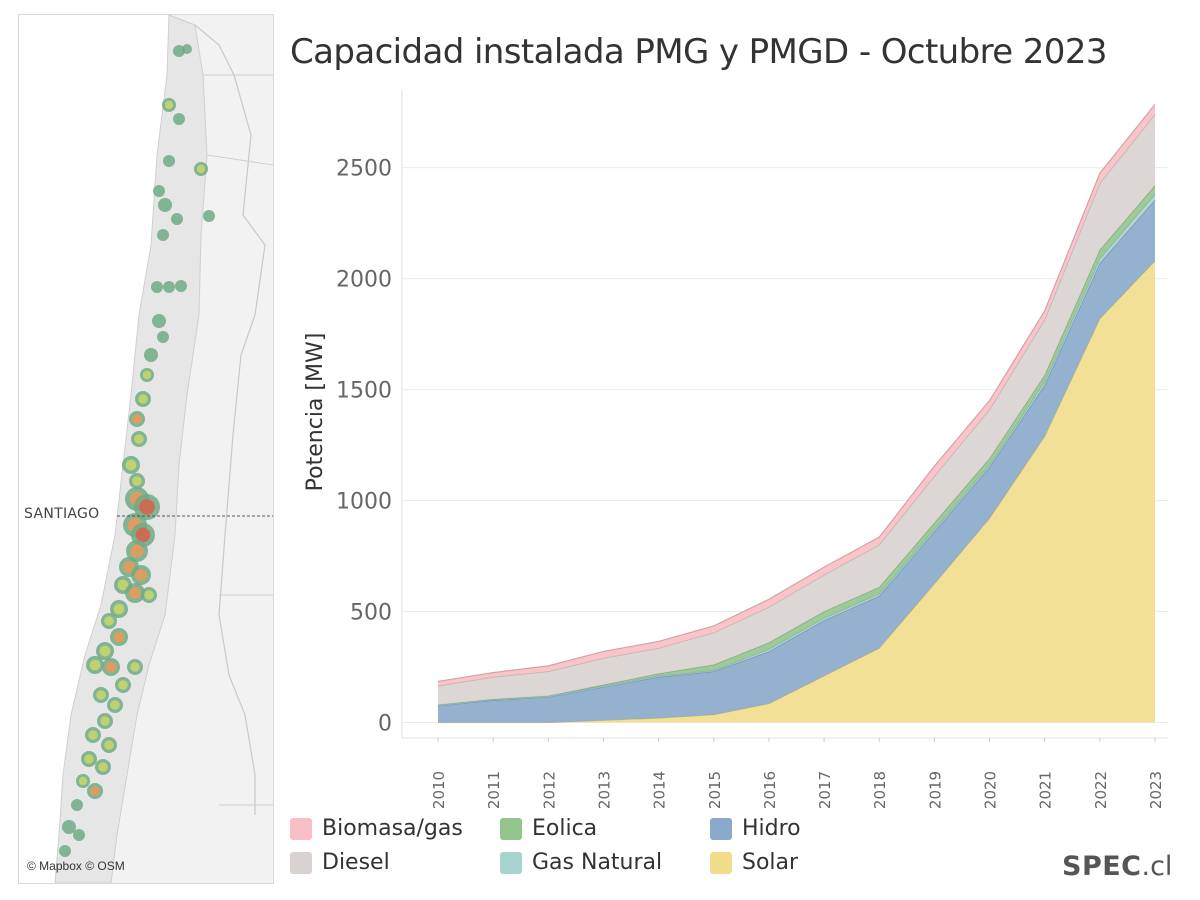  Describe the element at coordinates (770, 862) in the screenshot. I see `legend-label-solar: Solar` at that location.